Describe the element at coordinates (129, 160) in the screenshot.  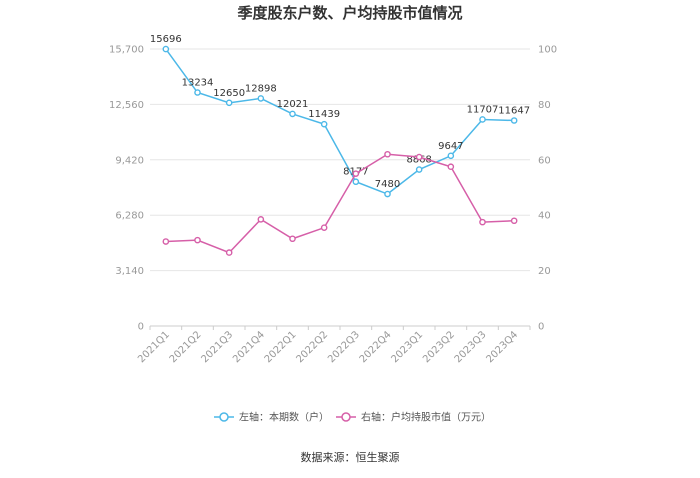
I see `left-tick-label: 9,420` at that location.